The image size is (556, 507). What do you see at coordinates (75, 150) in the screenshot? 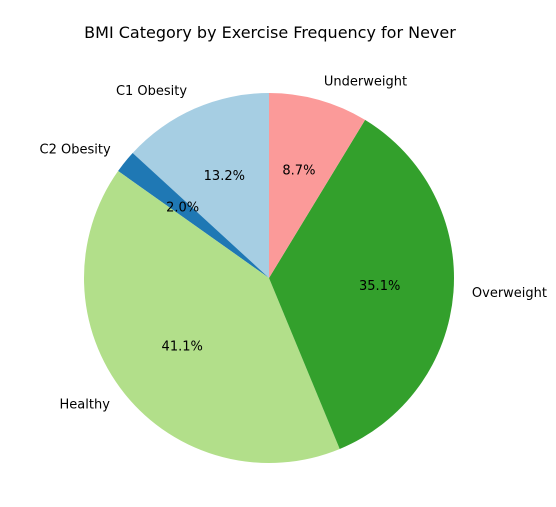
I see `slice-label-c2-obesity: C2 Obesity` at bounding box center [75, 150].